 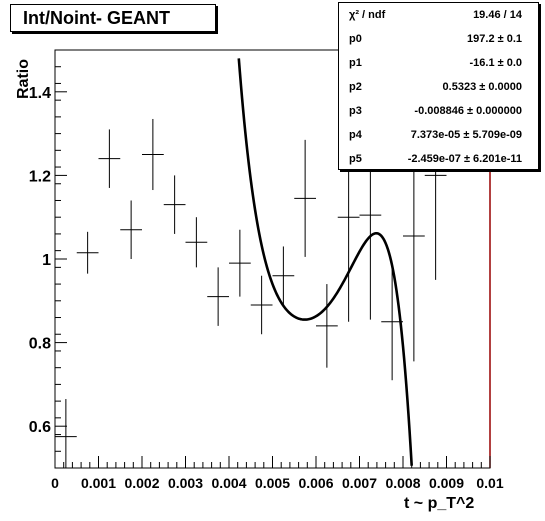 What do you see at coordinates (46, 260) in the screenshot?
I see `y-tick-label: 1` at bounding box center [46, 260].